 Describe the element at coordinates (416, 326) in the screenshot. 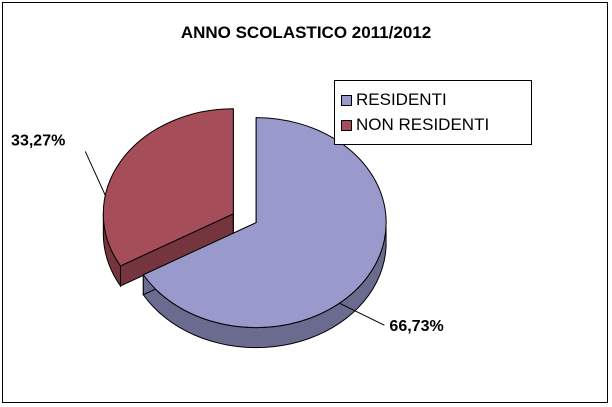

I see `data-label-residenti: 66,73%` at that location.